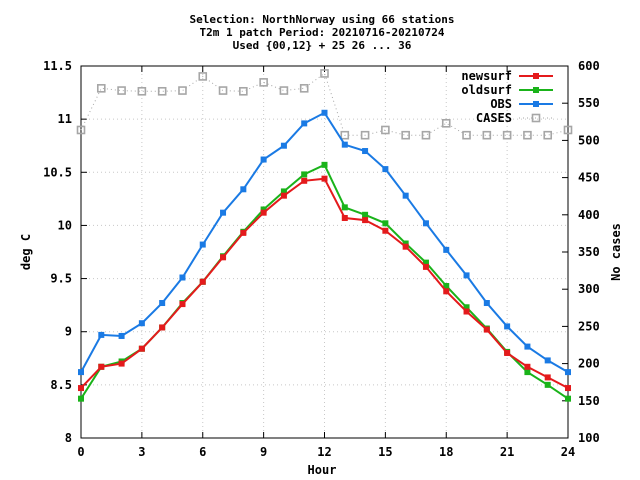 This screenshot has width=640, height=480. I want to click on y-axis-ticks: 8 8.5 9 9.5 10 10.5 11 11.5, so click(65, 252).